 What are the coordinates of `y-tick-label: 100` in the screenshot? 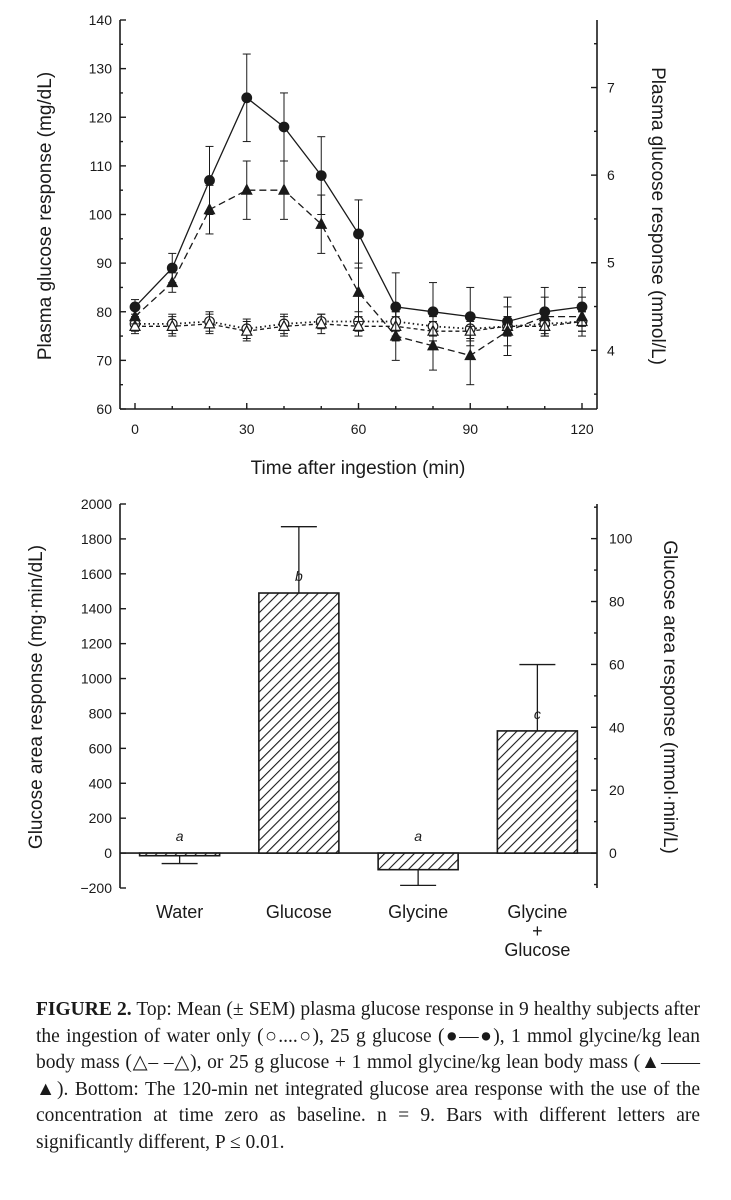 It's located at (101, 215).